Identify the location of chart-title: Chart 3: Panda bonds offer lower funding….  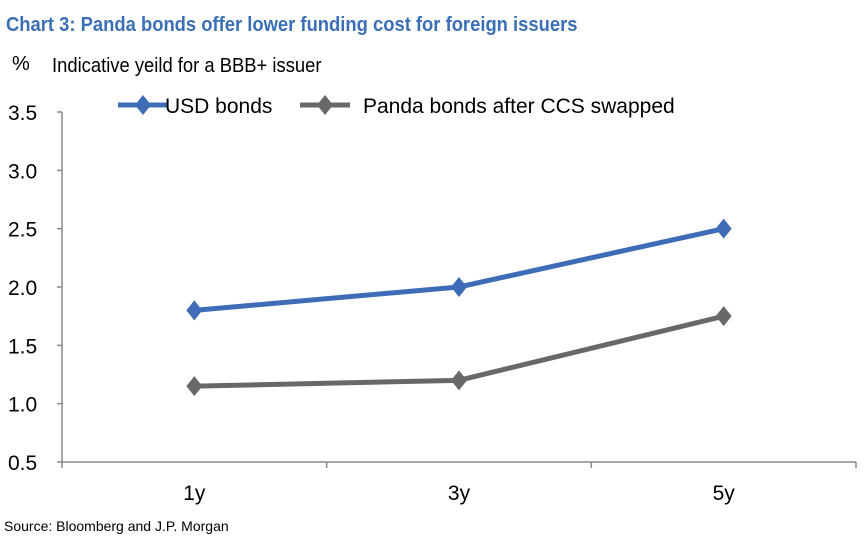
(292, 25).